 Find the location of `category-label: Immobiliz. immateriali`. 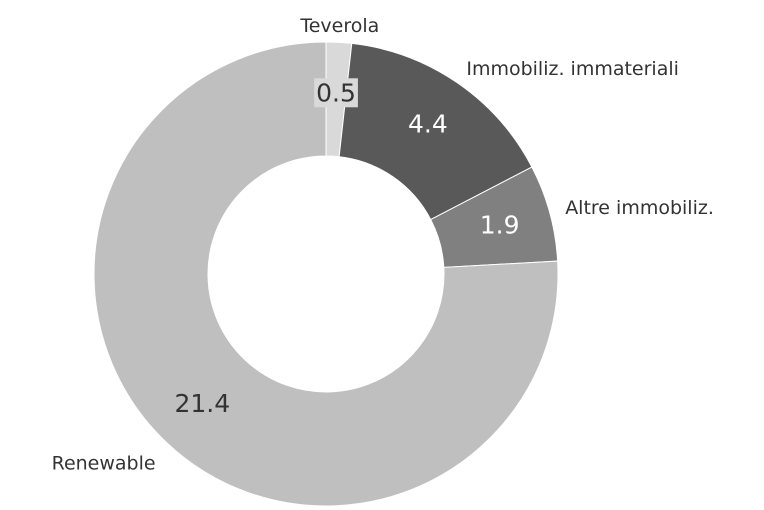

category-label: Immobiliz. immateriali is located at coordinates (572, 69).